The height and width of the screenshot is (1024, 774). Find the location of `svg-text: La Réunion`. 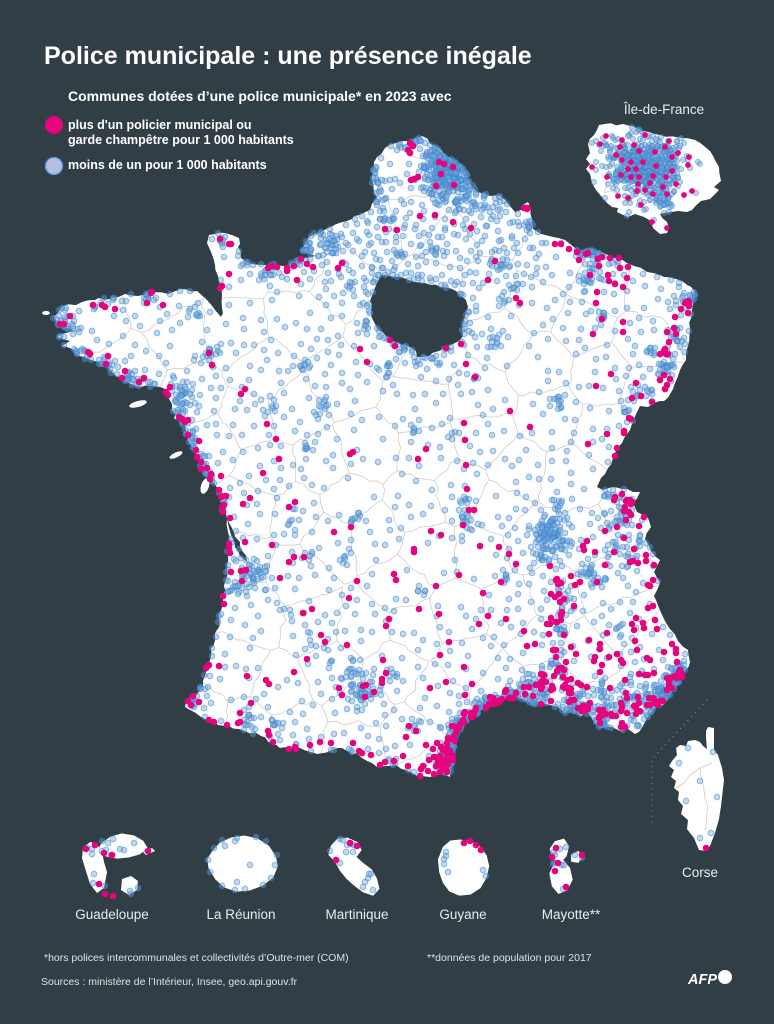

svg-text: La Réunion is located at coordinates (240, 914).